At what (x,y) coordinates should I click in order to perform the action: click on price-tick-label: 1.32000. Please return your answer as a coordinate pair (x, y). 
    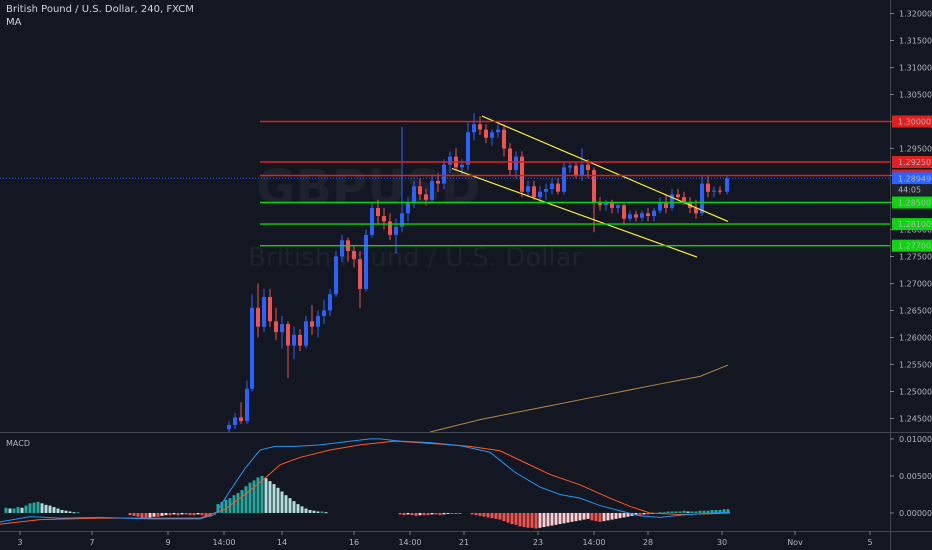
    Looking at the image, I should click on (915, 14).